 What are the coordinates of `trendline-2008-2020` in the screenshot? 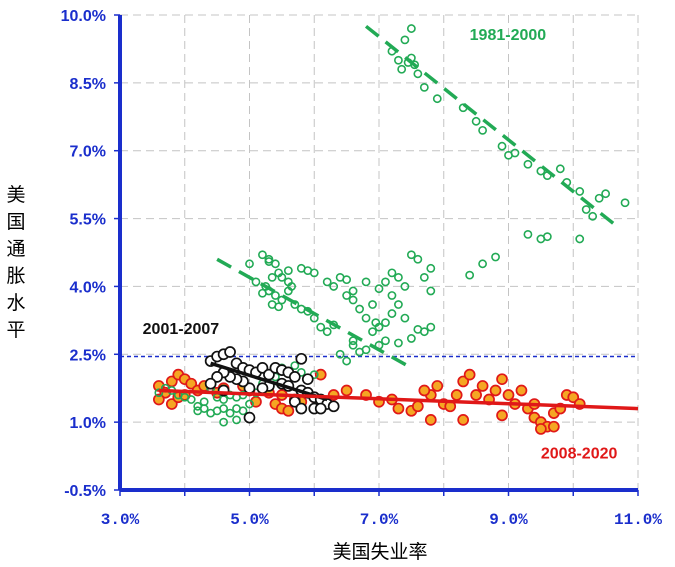 It's located at (398, 399).